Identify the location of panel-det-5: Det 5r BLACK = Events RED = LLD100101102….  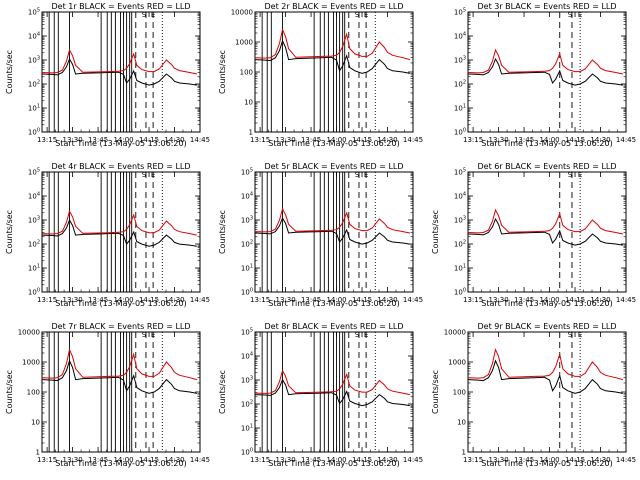
(320, 235).